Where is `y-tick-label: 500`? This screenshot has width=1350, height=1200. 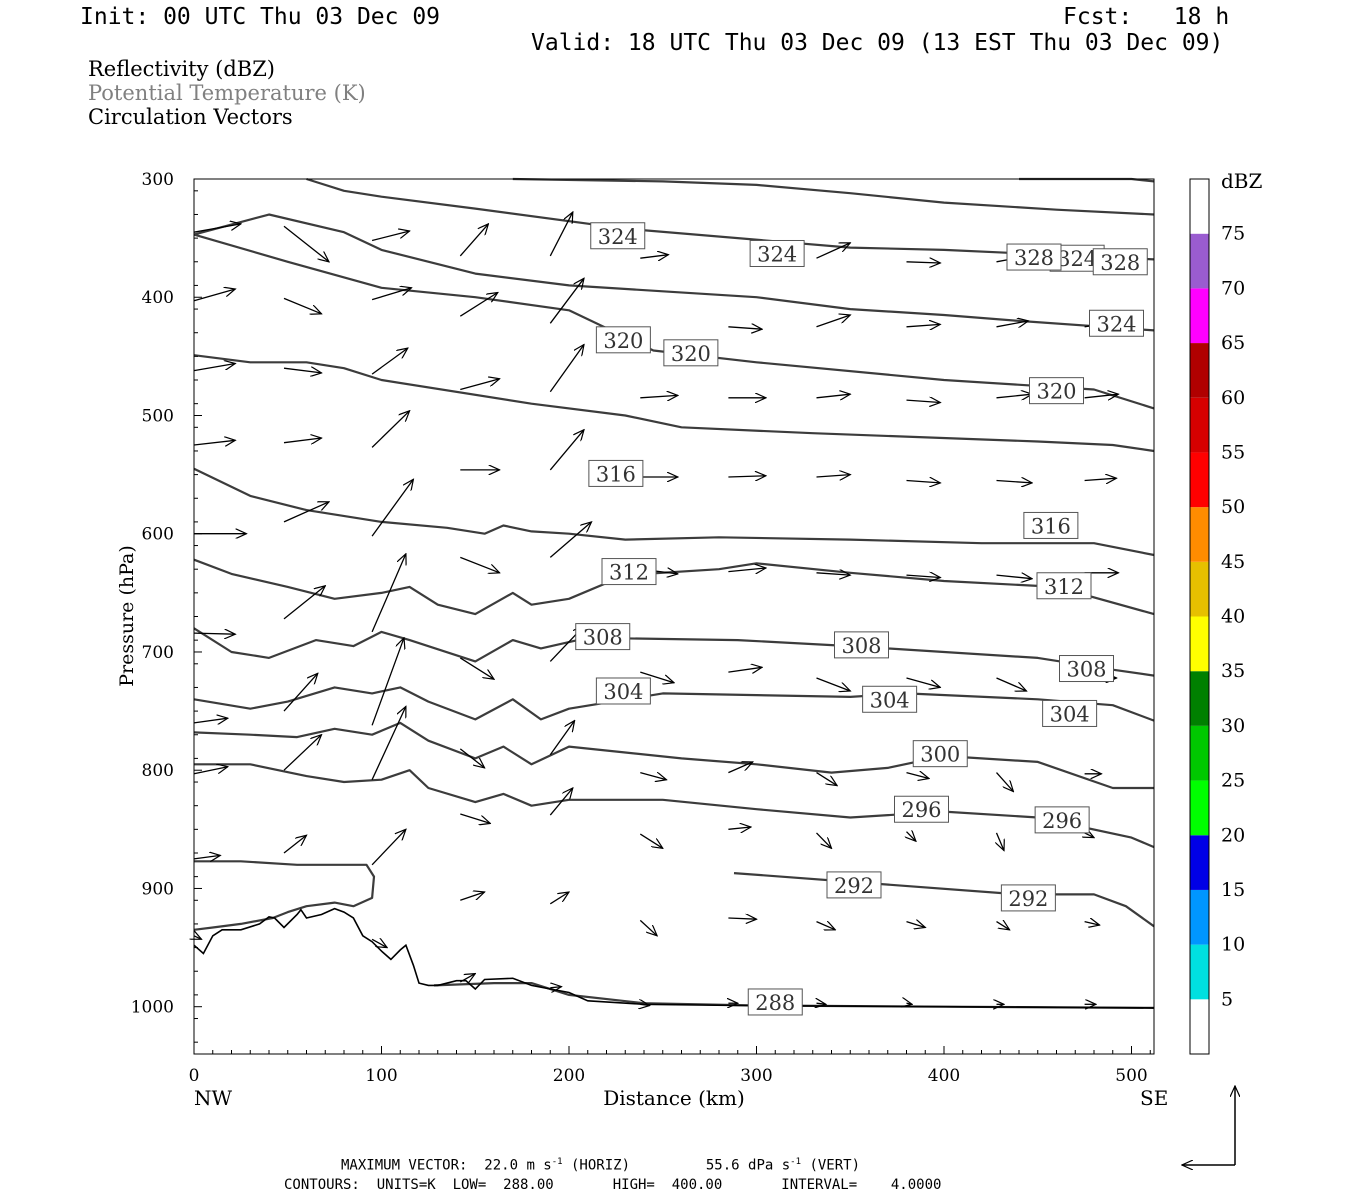 y-tick-label: 500 is located at coordinates (158, 416).